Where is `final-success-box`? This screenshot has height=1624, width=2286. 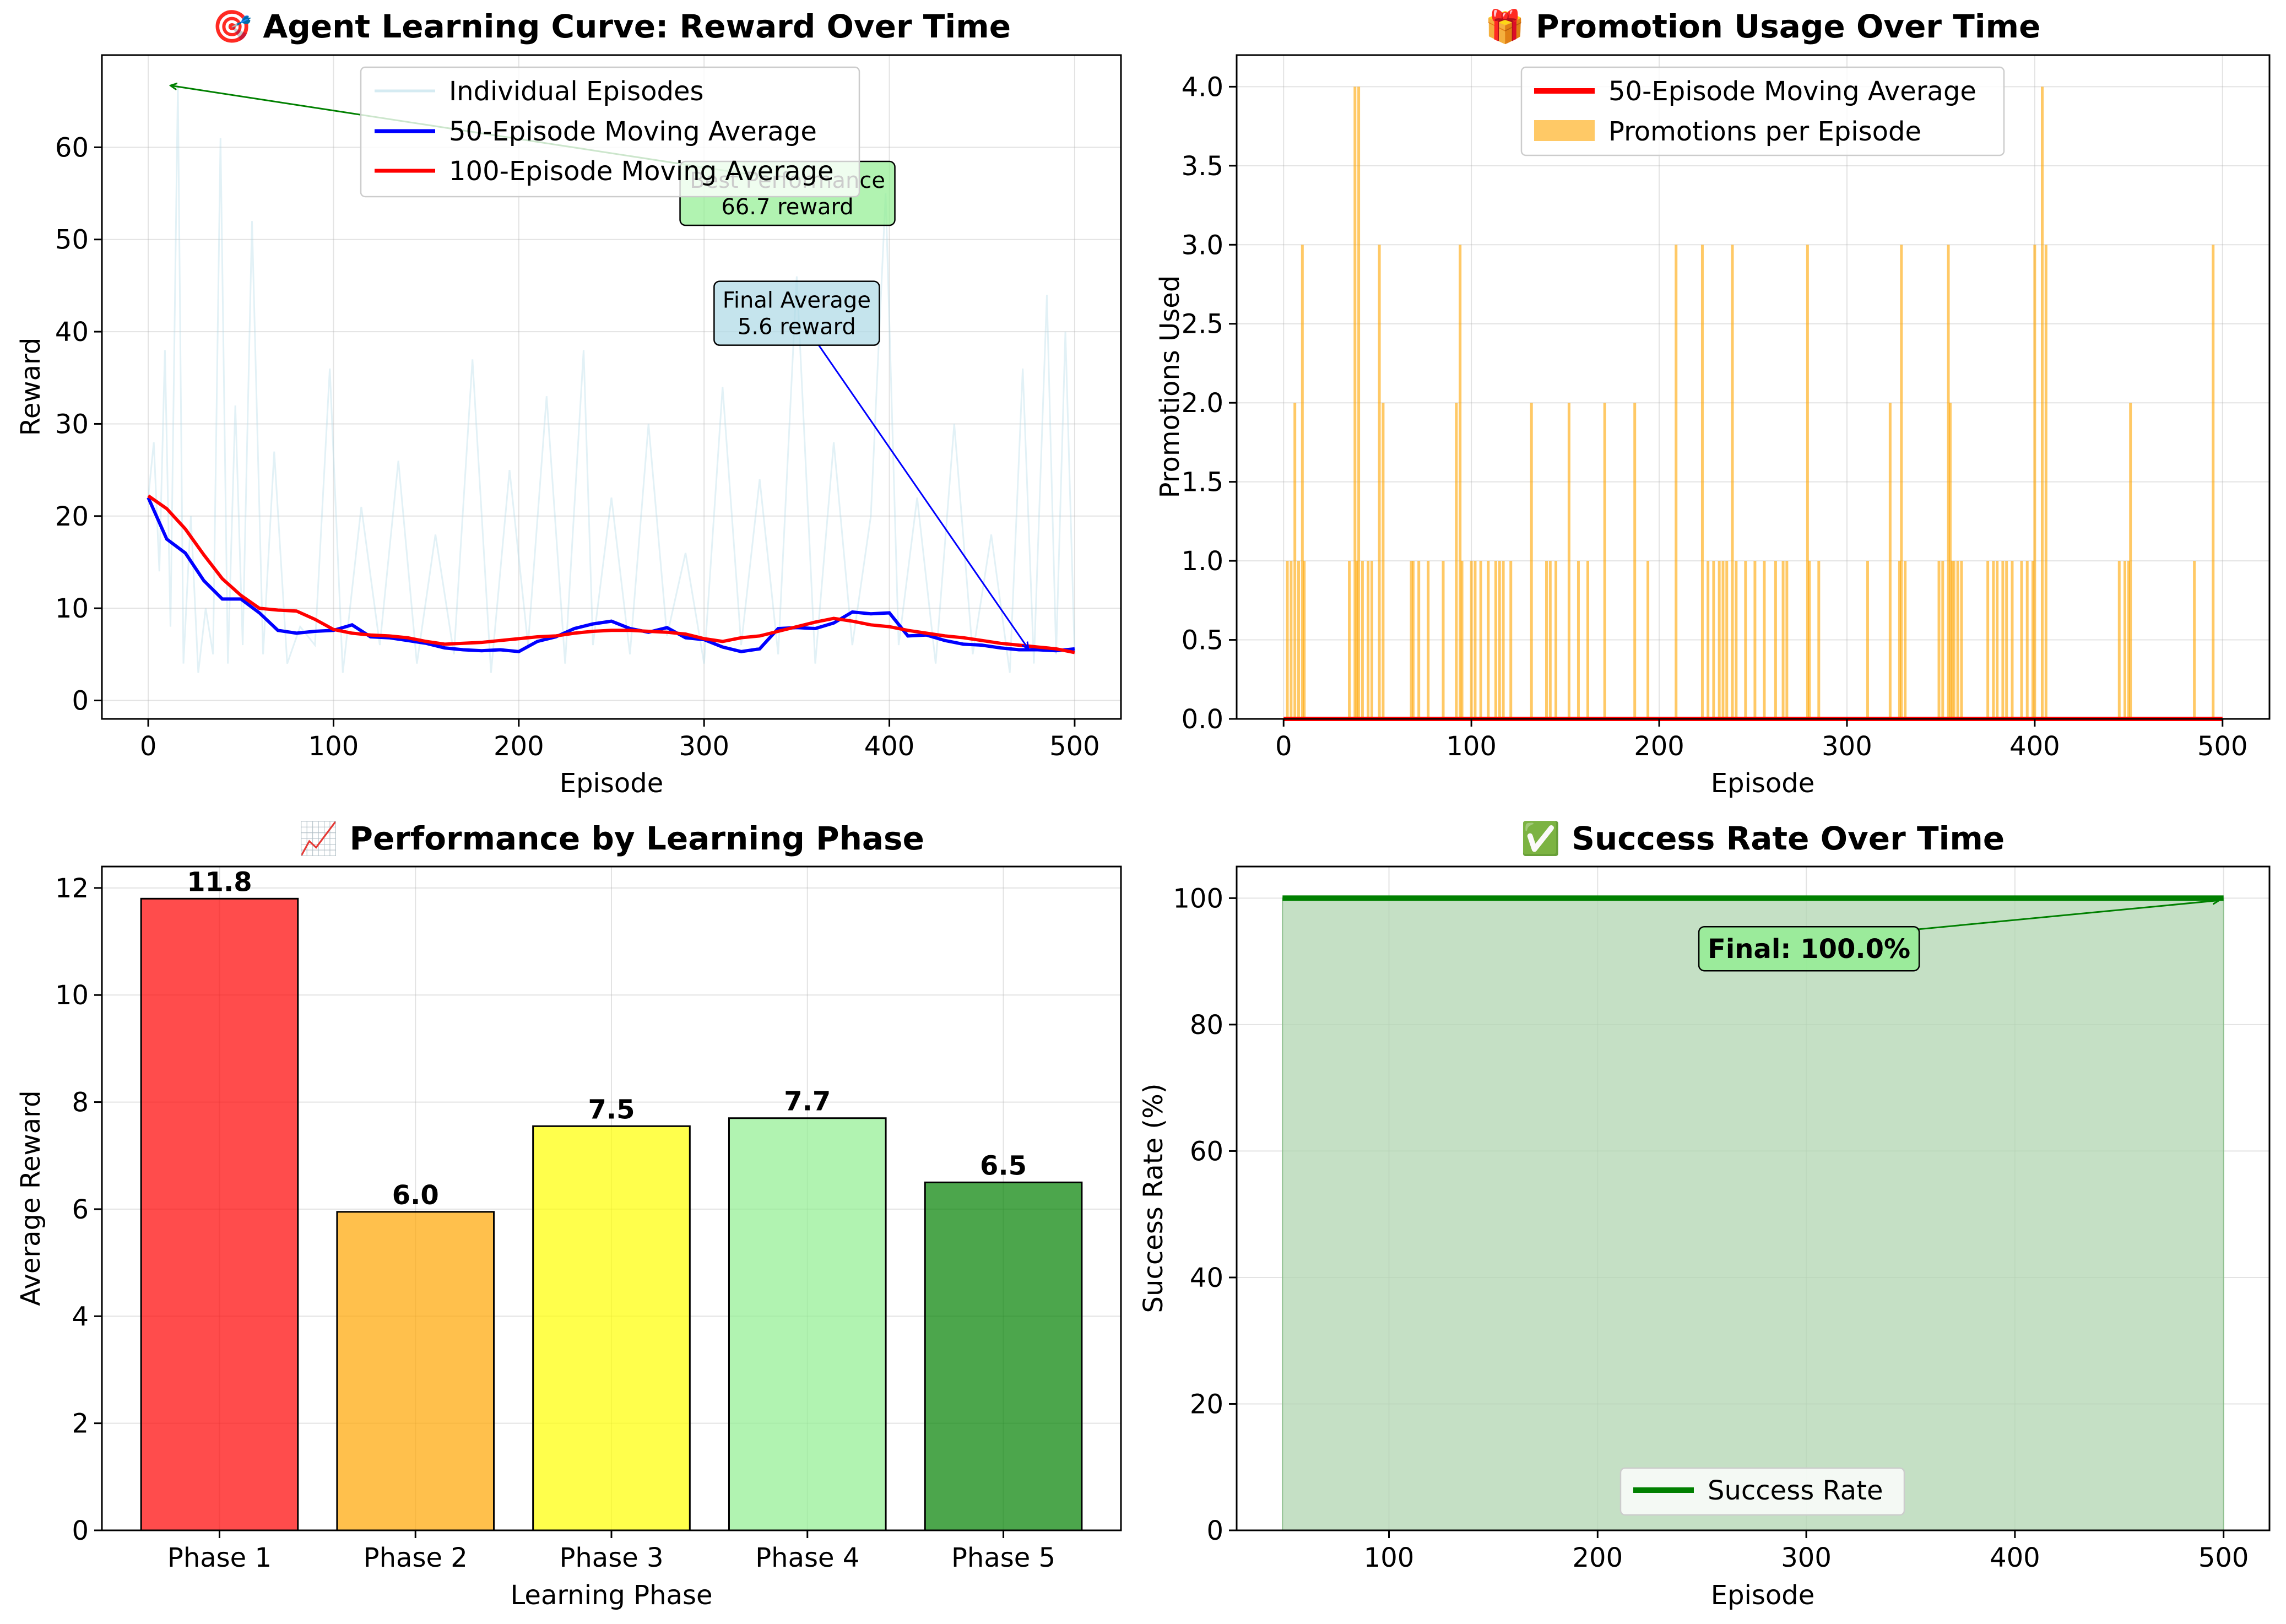
final-success-box is located at coordinates (1809, 949).